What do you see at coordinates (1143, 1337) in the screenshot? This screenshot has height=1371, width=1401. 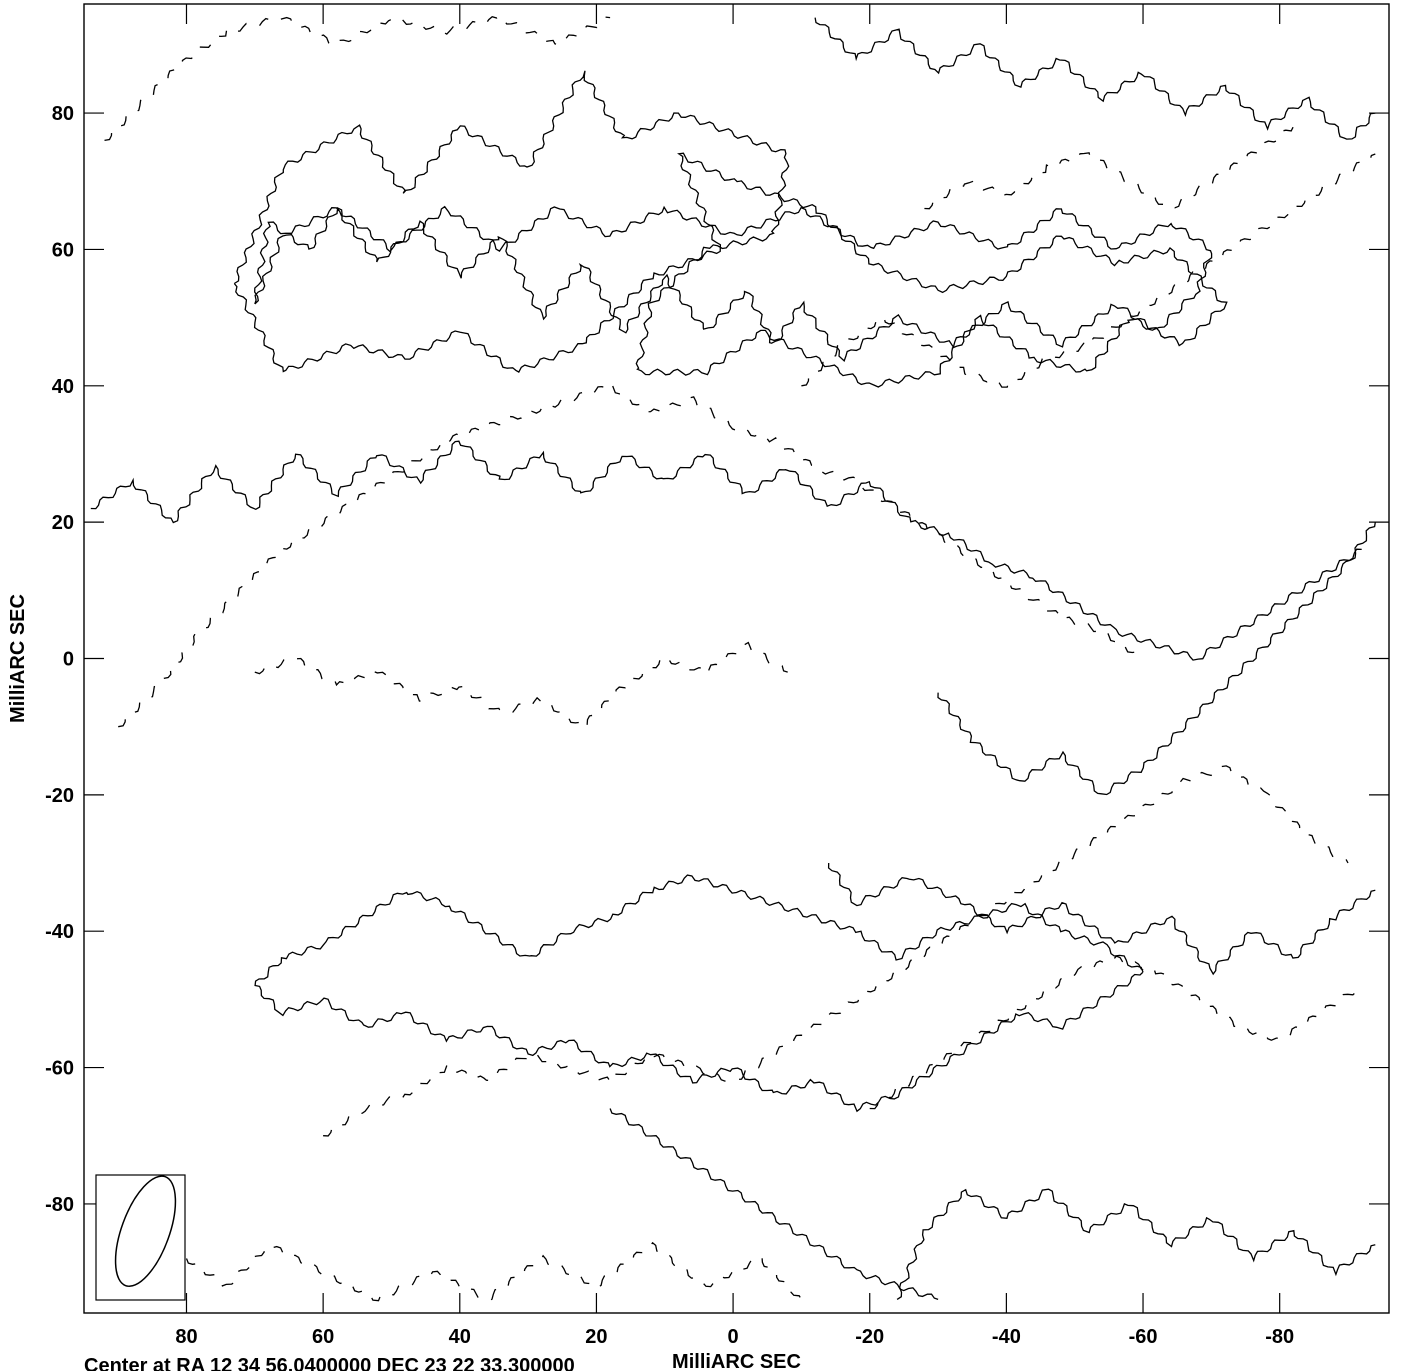 I see `x-tick-label: -60` at bounding box center [1143, 1337].